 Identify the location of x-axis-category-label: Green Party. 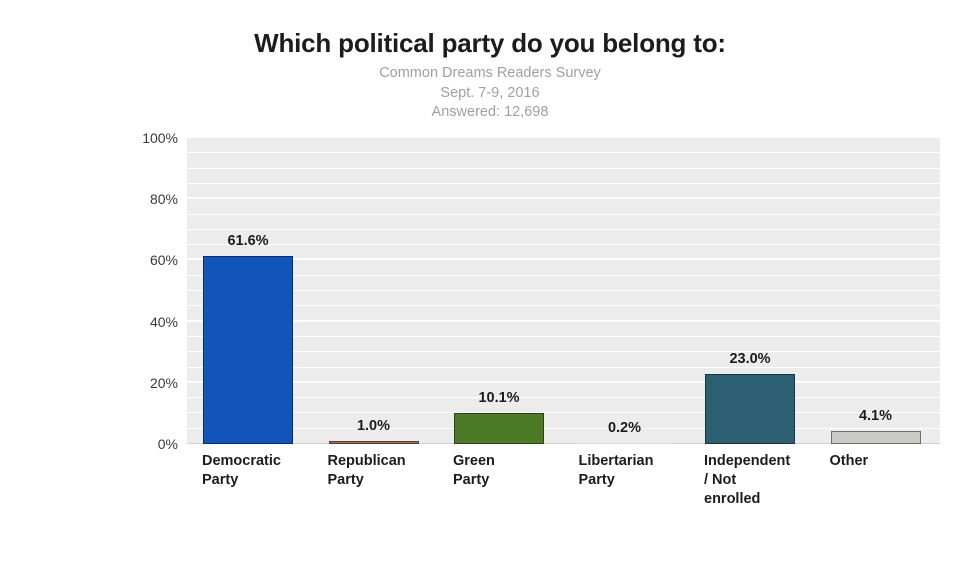
(511, 471).